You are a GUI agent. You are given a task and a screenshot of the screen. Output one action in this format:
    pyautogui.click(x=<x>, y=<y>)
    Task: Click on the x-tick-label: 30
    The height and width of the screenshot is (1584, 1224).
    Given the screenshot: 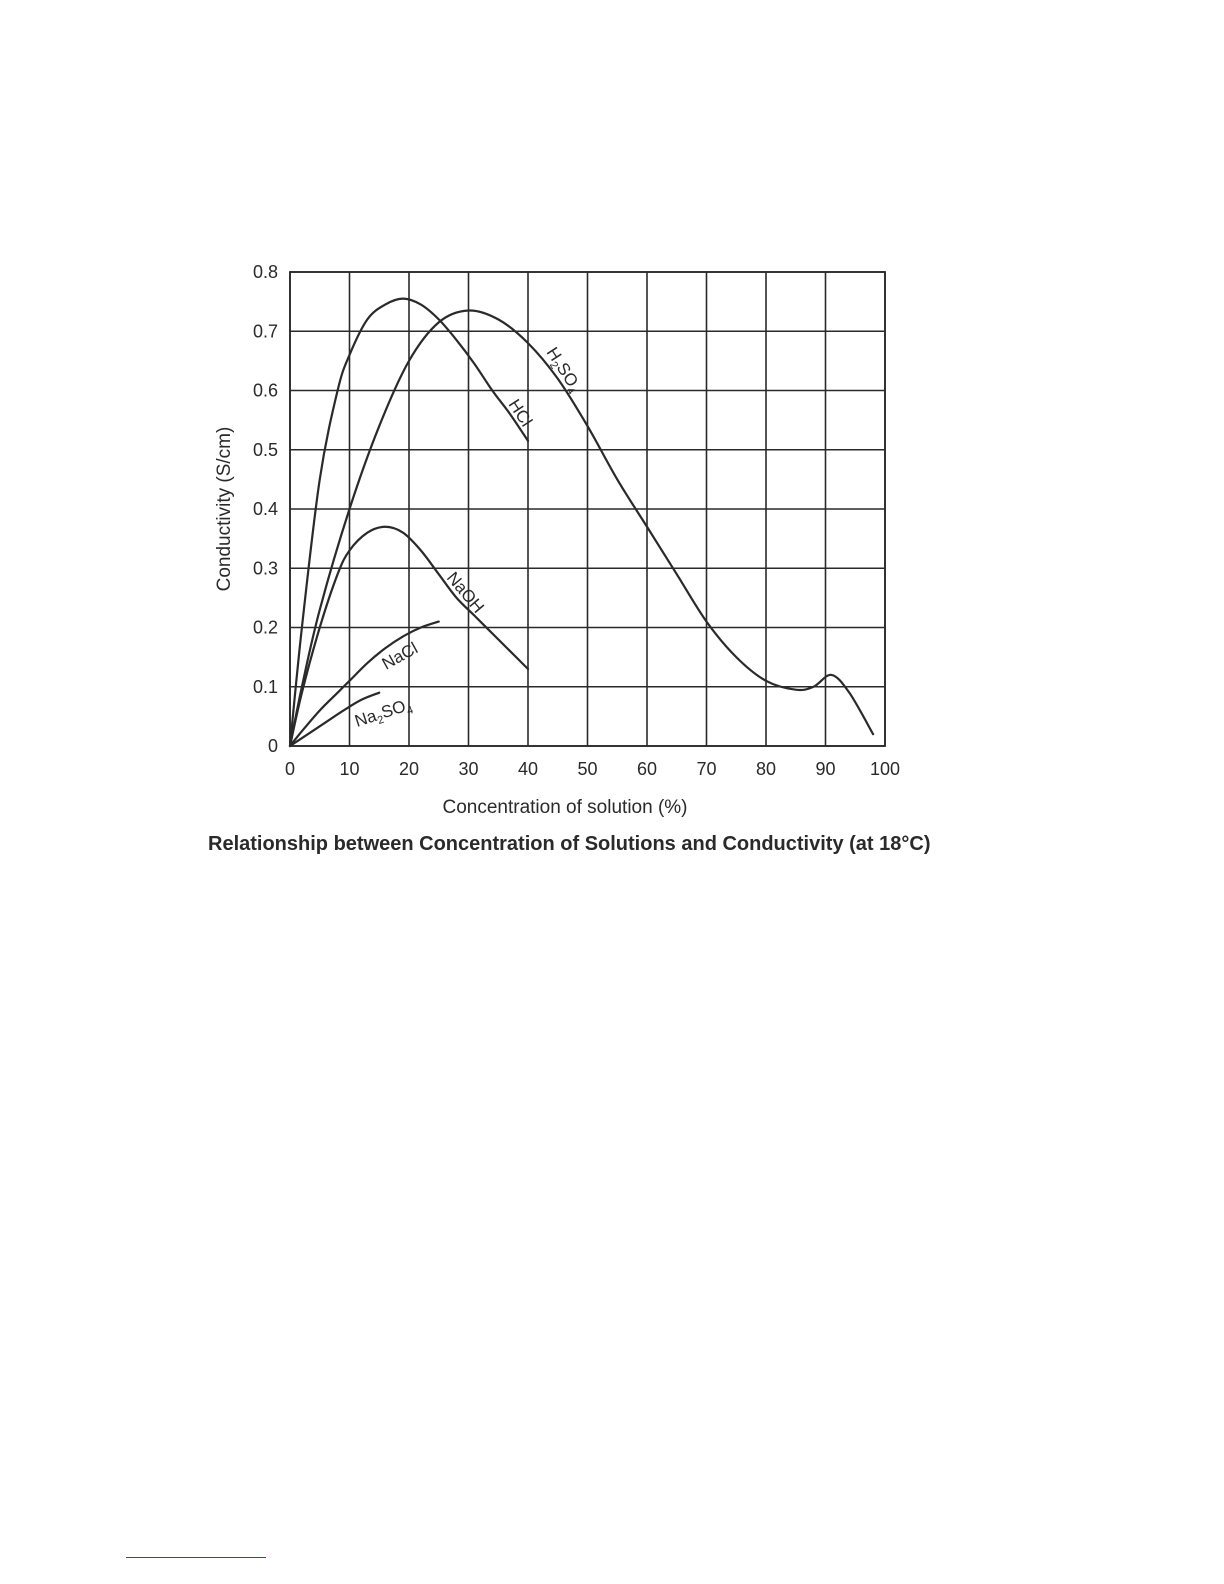 What is the action you would take?
    pyautogui.click(x=468, y=769)
    